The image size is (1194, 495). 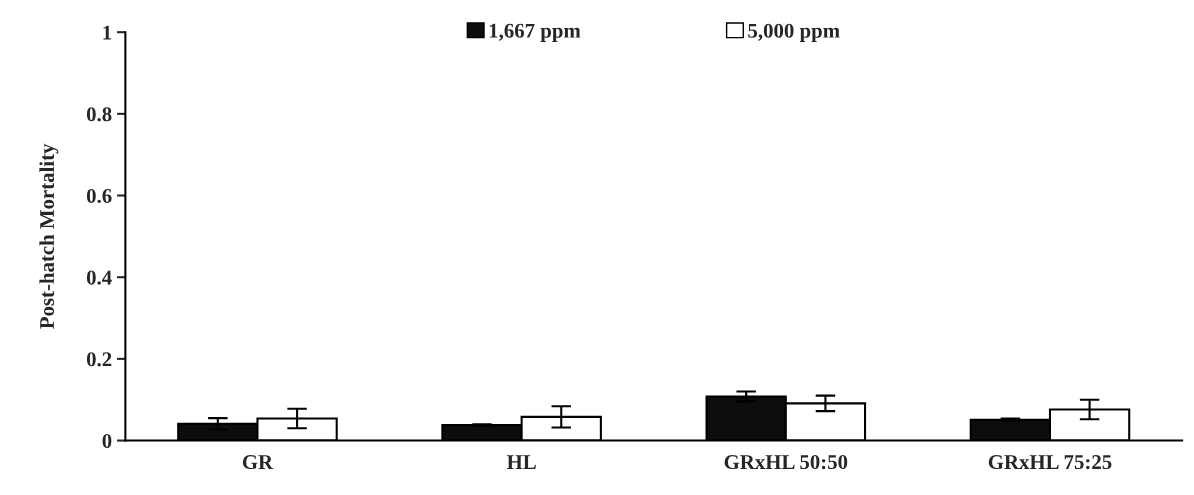 What do you see at coordinates (99, 359) in the screenshot?
I see `y-tick-label: 0.2` at bounding box center [99, 359].